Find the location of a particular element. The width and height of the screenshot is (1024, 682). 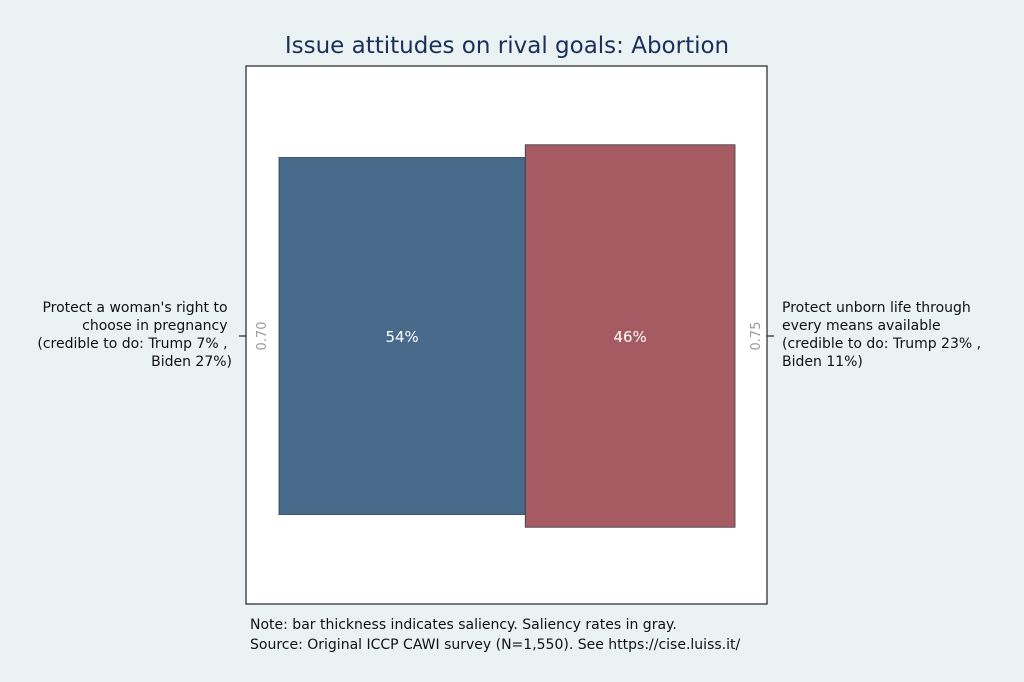

chart-title: Issue attitudes on rival goals: Abortion is located at coordinates (507, 46).